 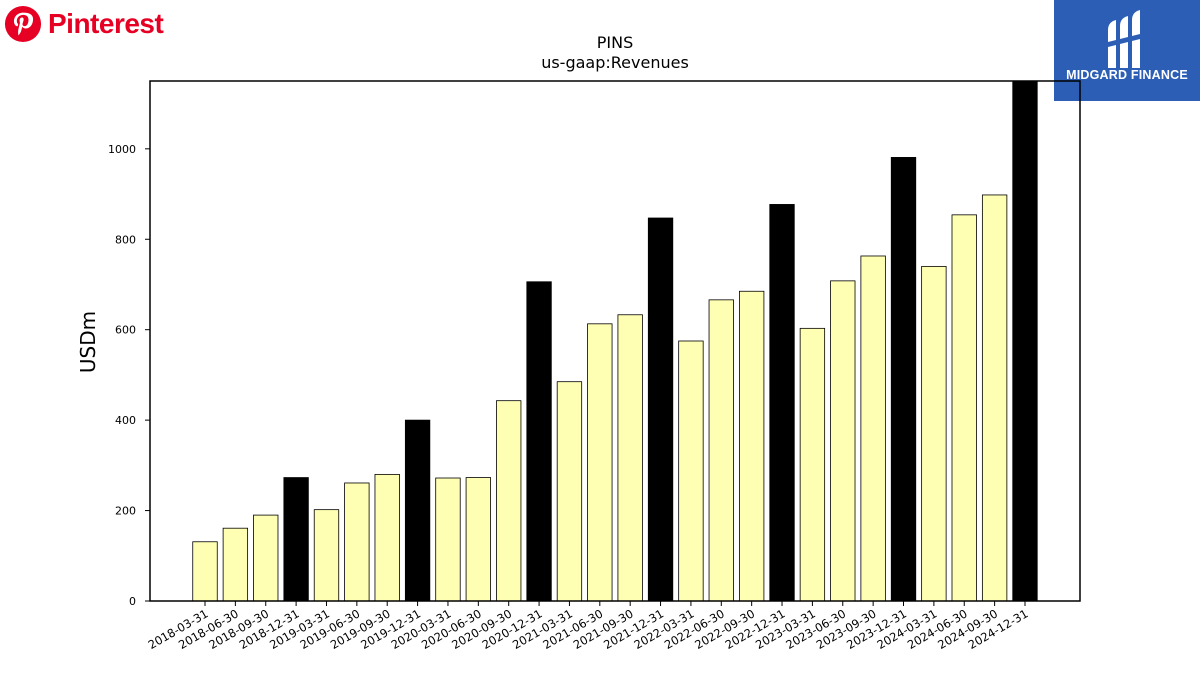 I want to click on y-tick-label: 200, so click(x=125, y=511).